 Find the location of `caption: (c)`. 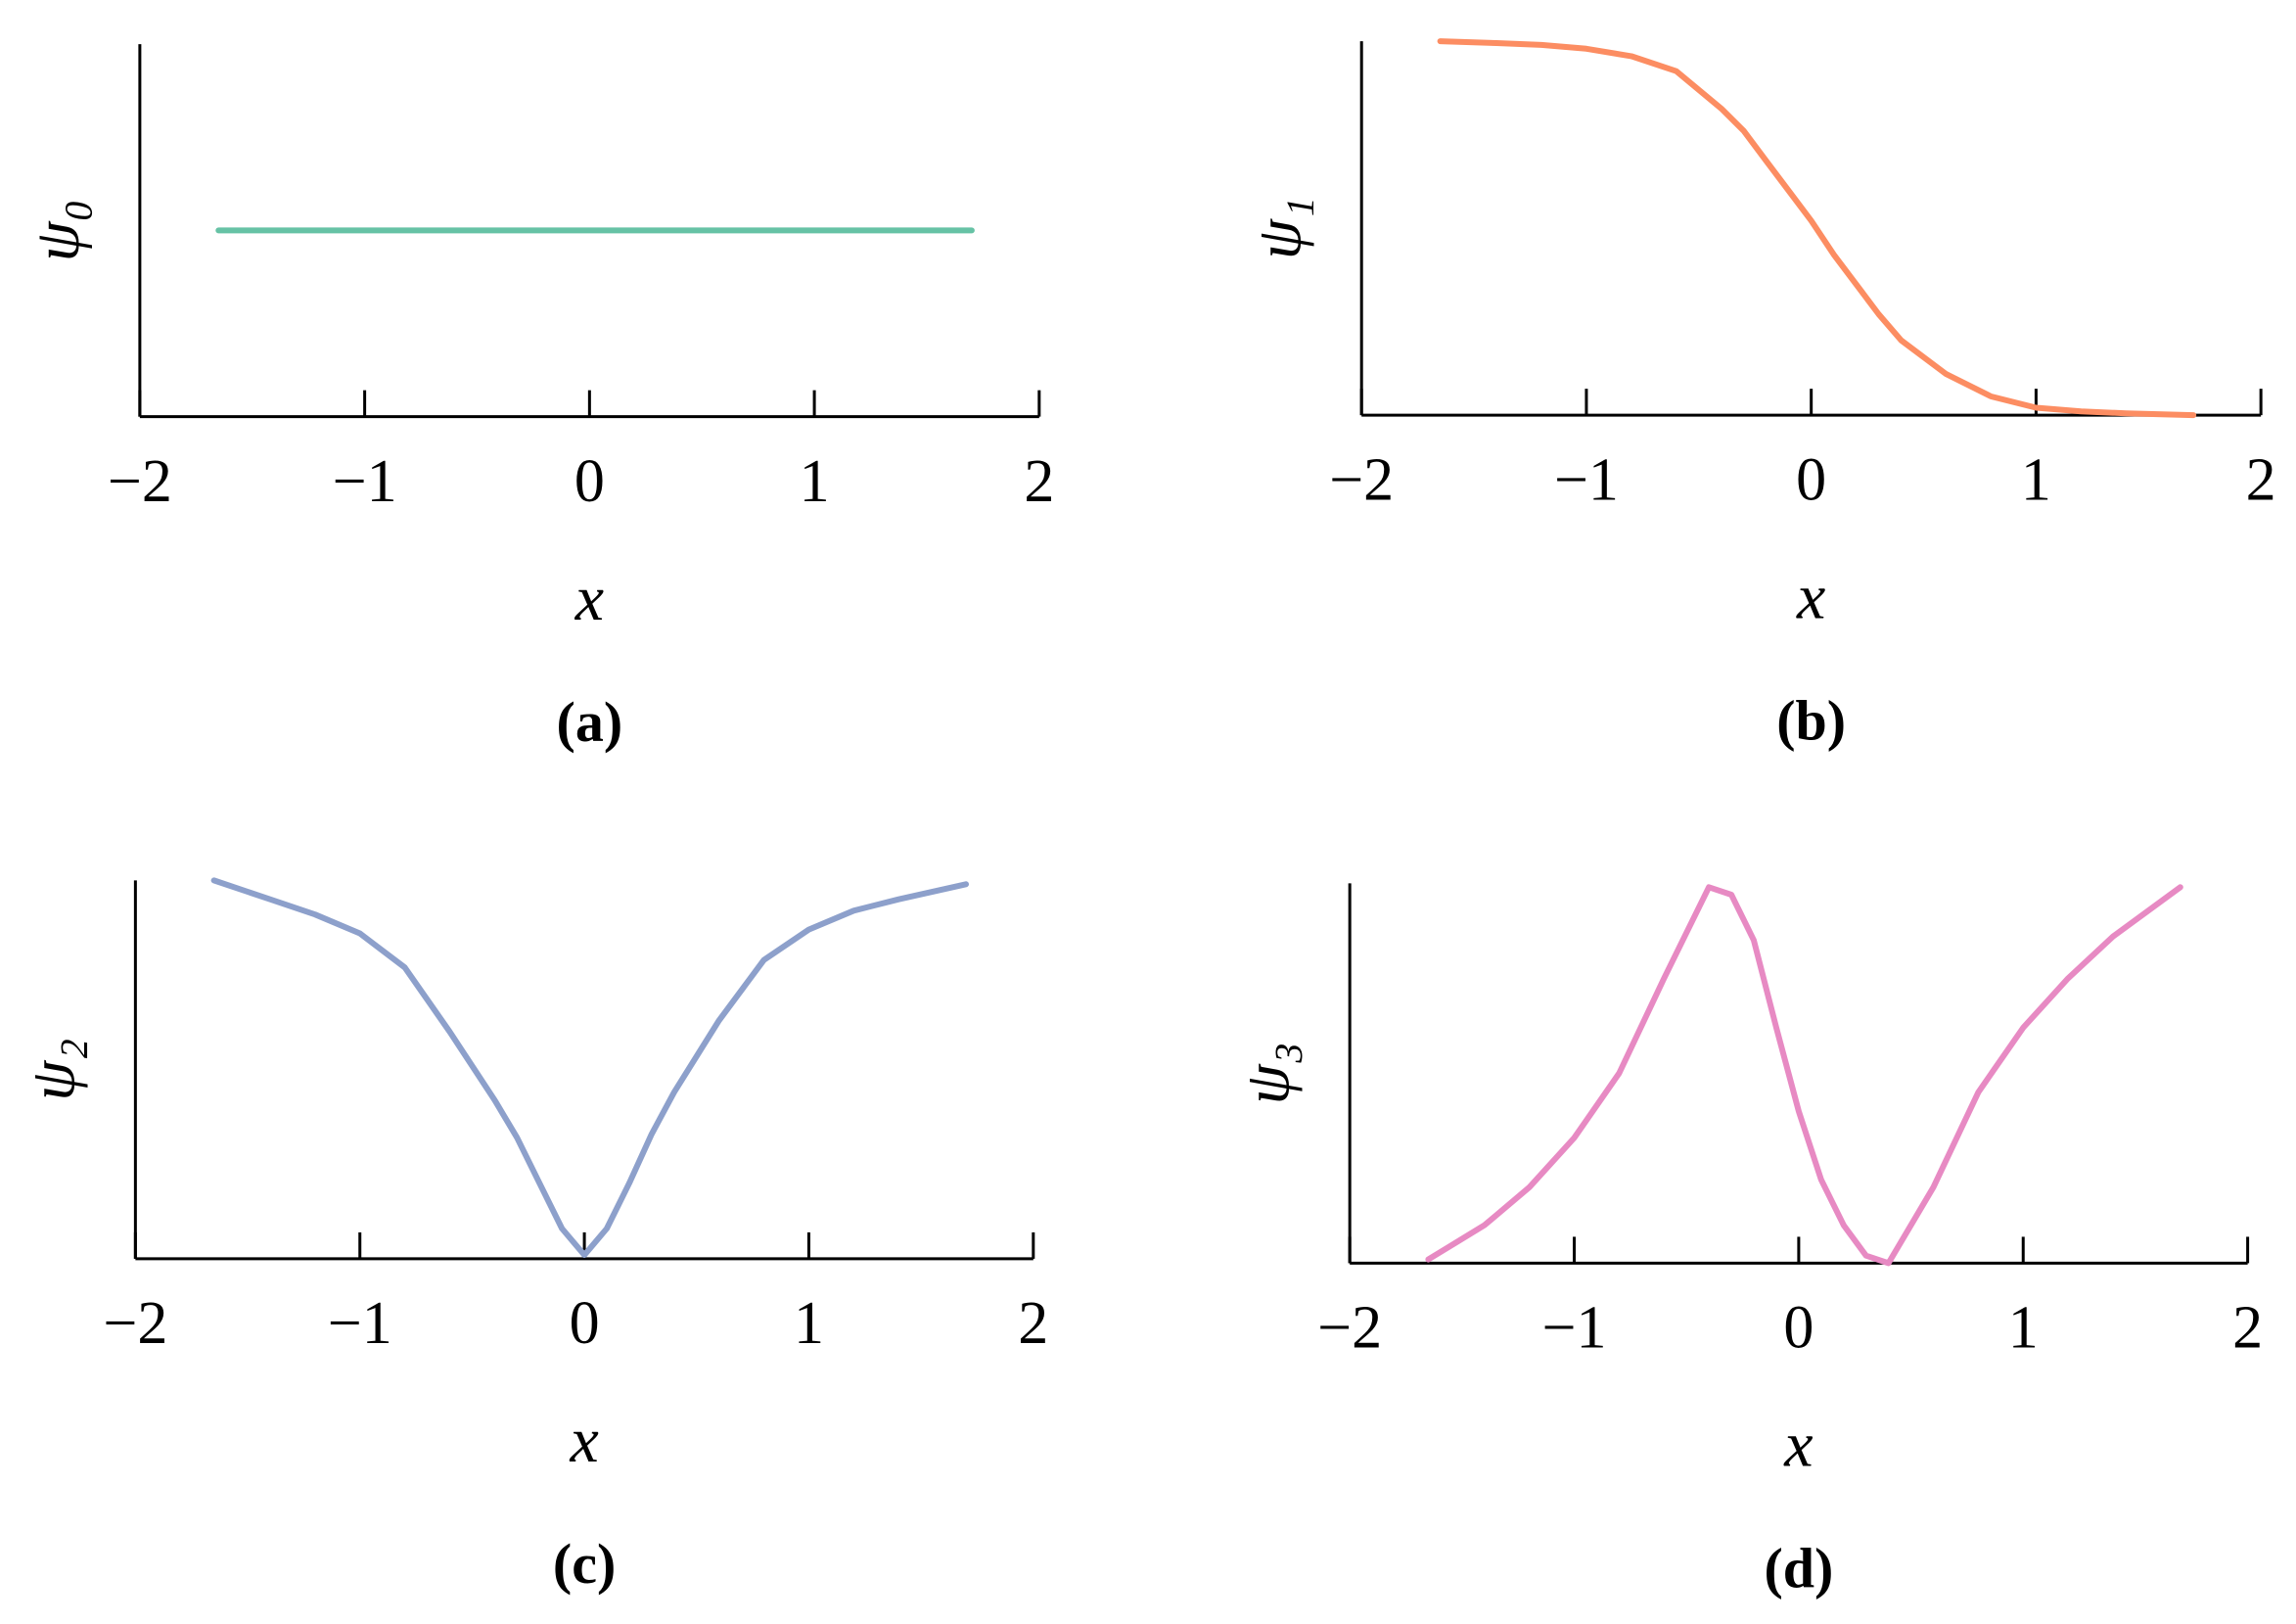

caption: (c) is located at coordinates (584, 1564).